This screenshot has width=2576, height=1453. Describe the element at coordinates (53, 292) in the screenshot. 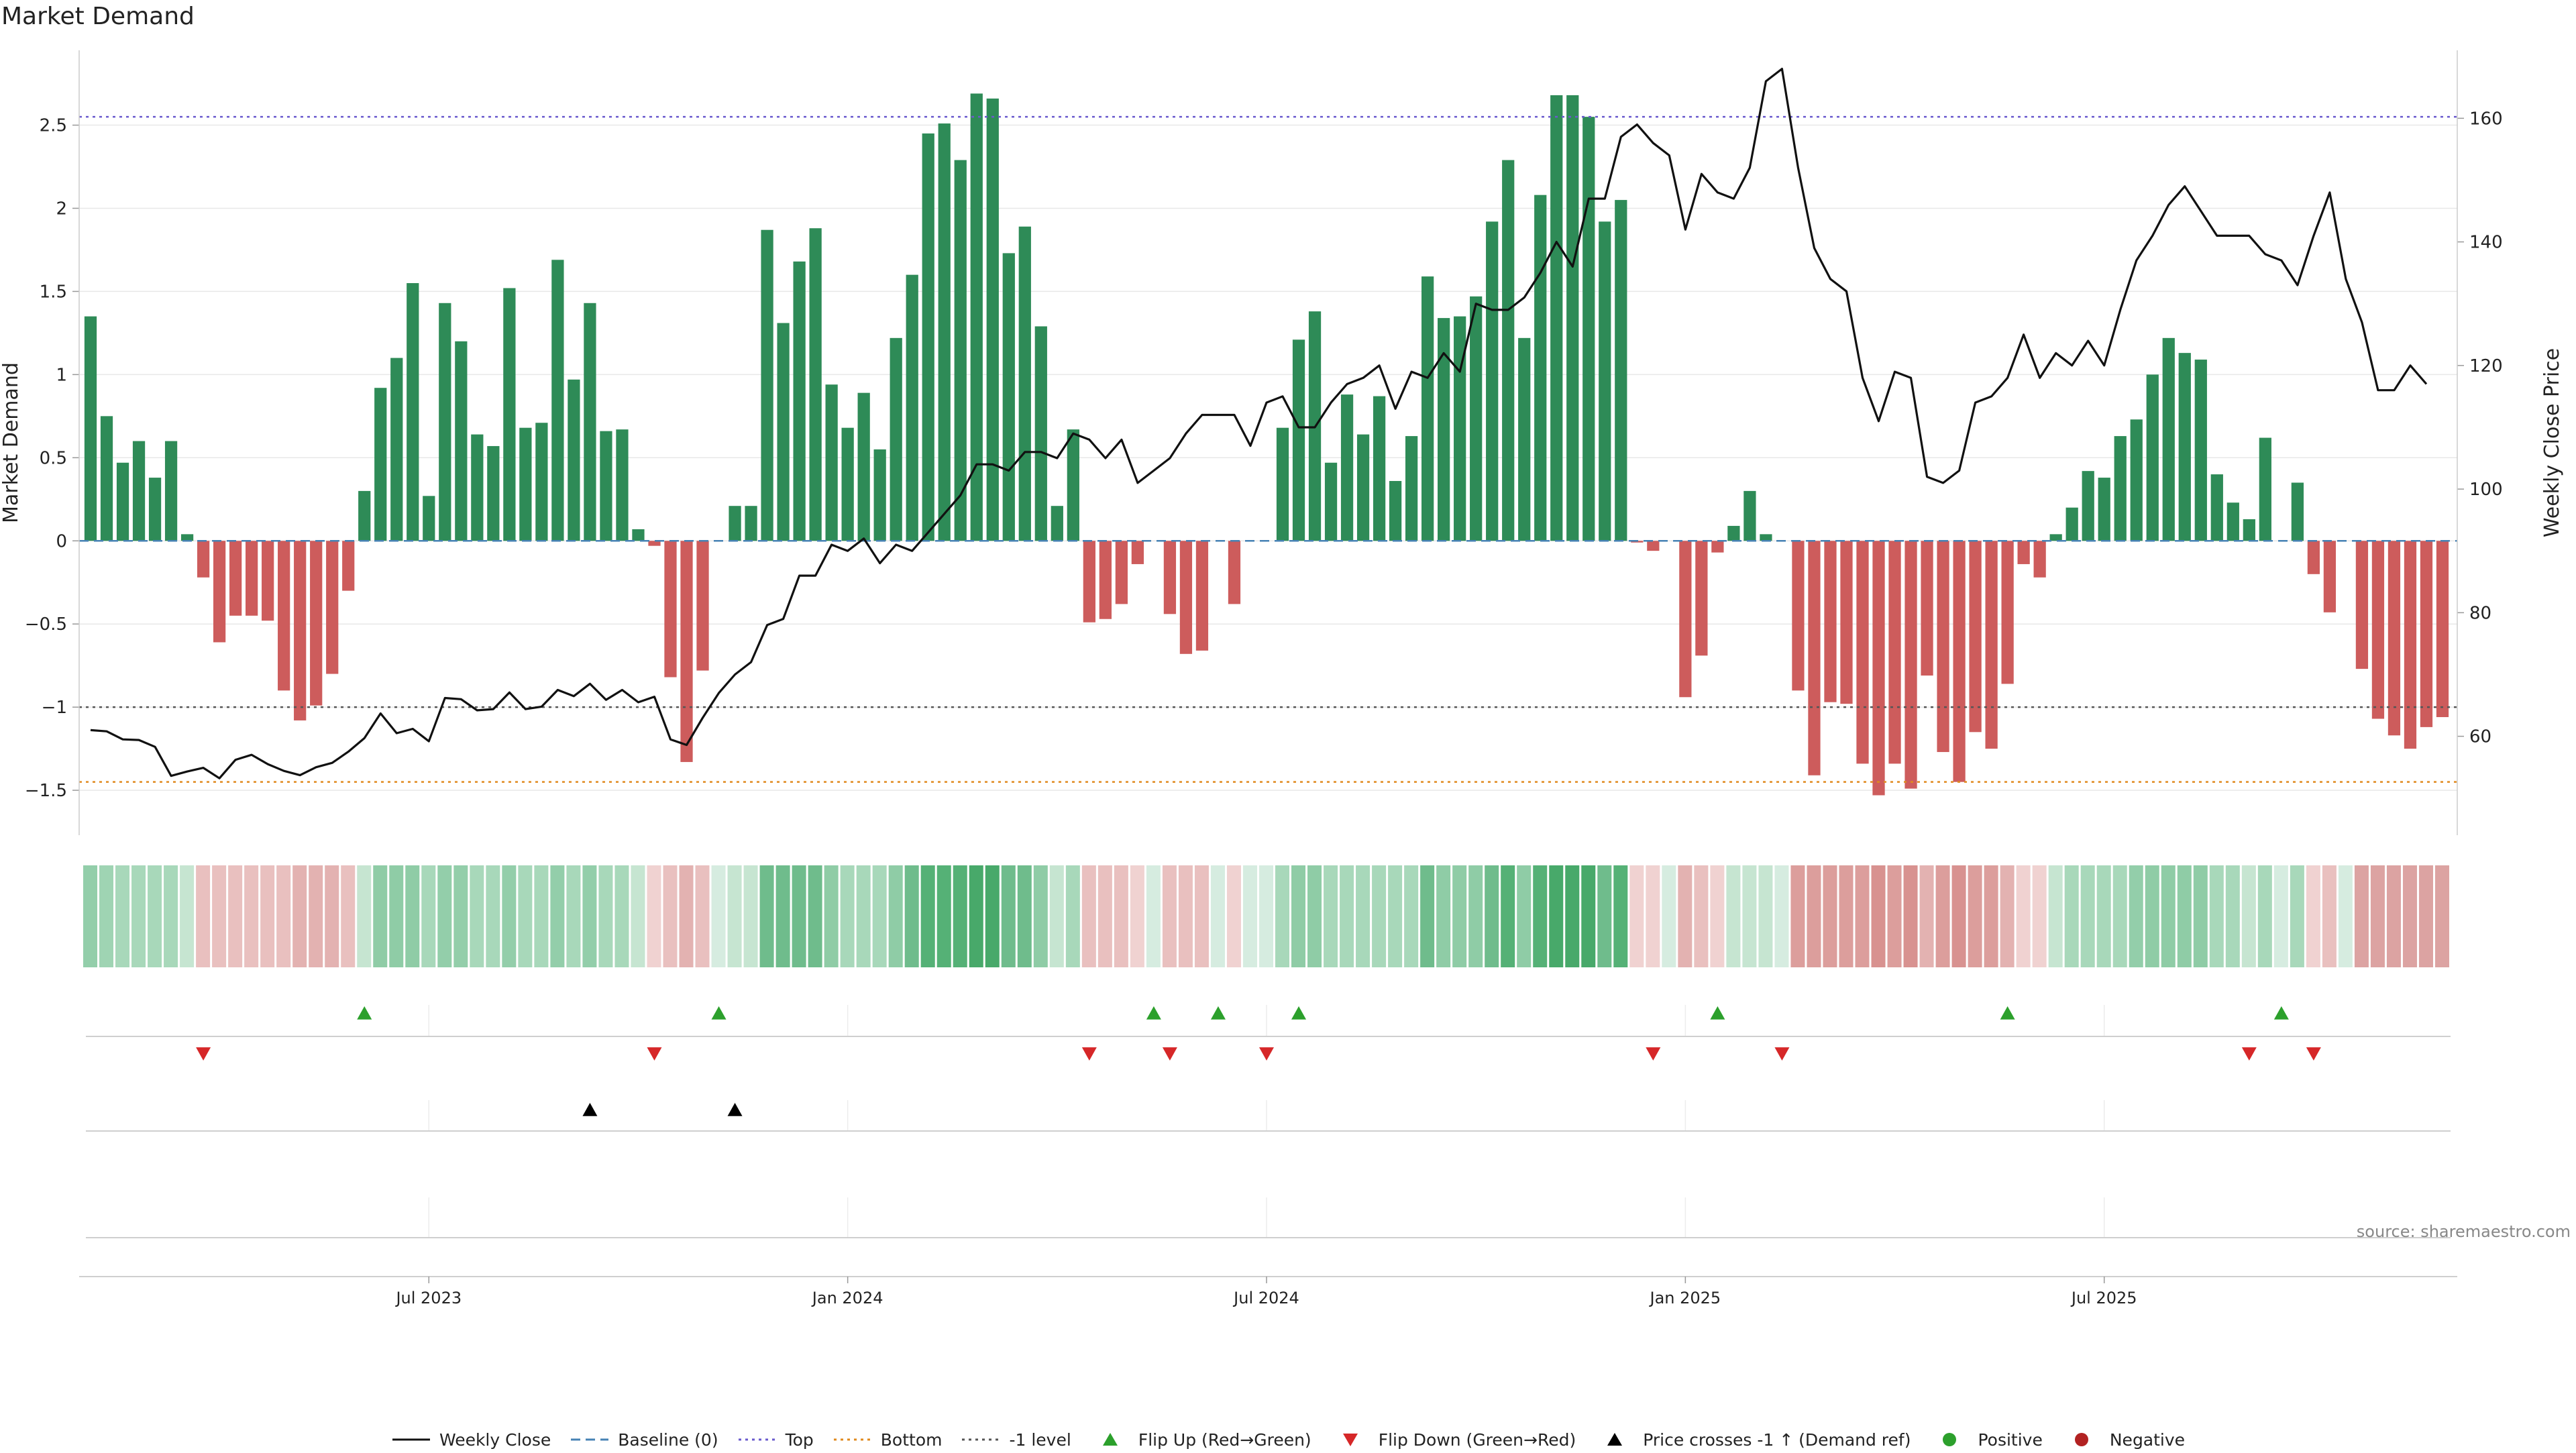

I see `y-tick-label: 1.5` at that location.